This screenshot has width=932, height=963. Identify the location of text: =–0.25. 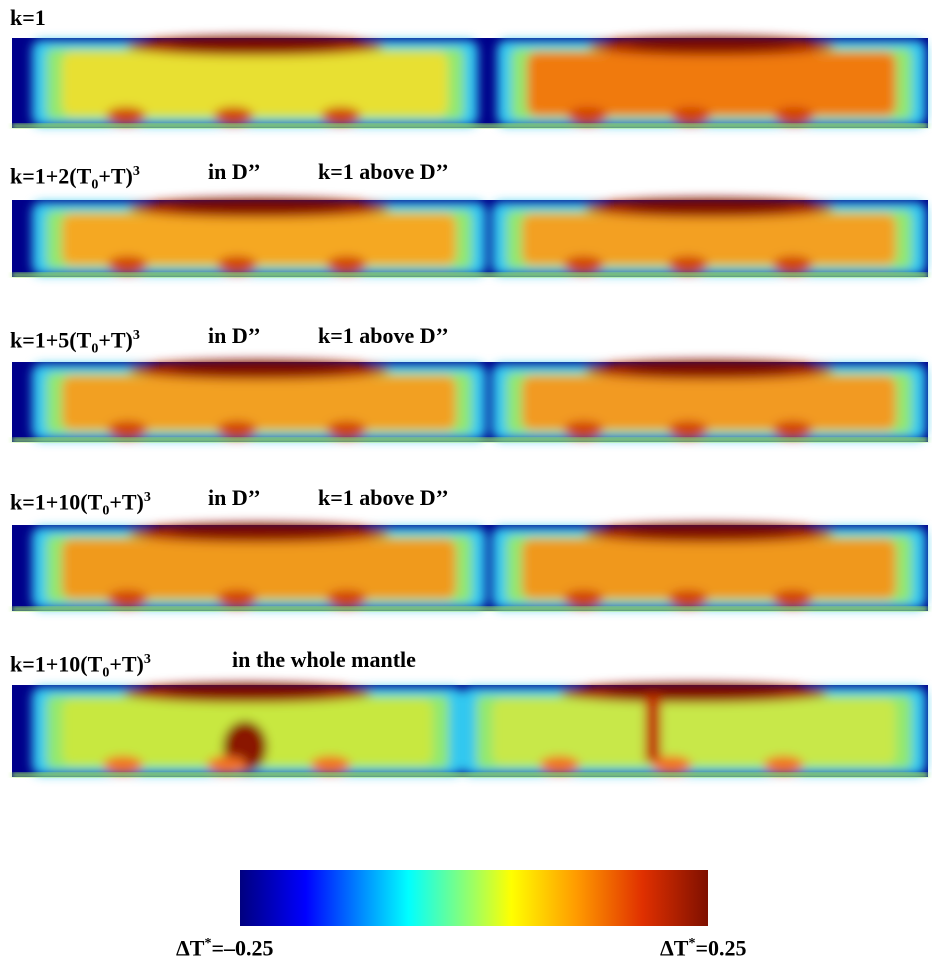
(242, 948).